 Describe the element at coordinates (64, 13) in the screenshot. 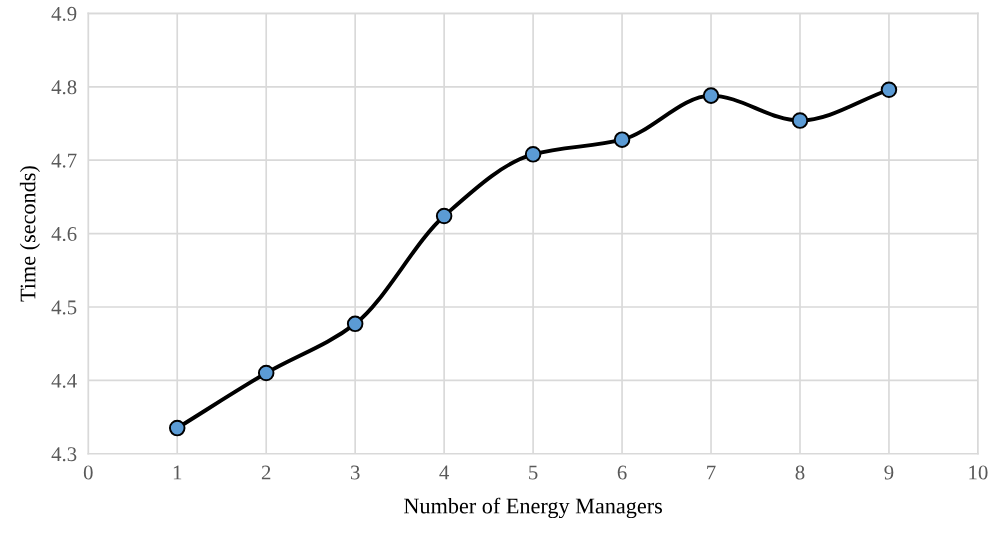

I see `y-tick-label: 4.9` at that location.